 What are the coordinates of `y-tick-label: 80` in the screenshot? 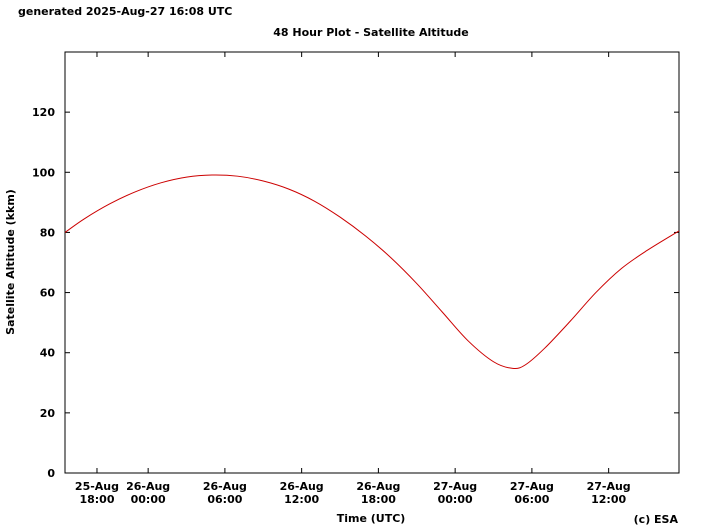 It's located at (48, 232).